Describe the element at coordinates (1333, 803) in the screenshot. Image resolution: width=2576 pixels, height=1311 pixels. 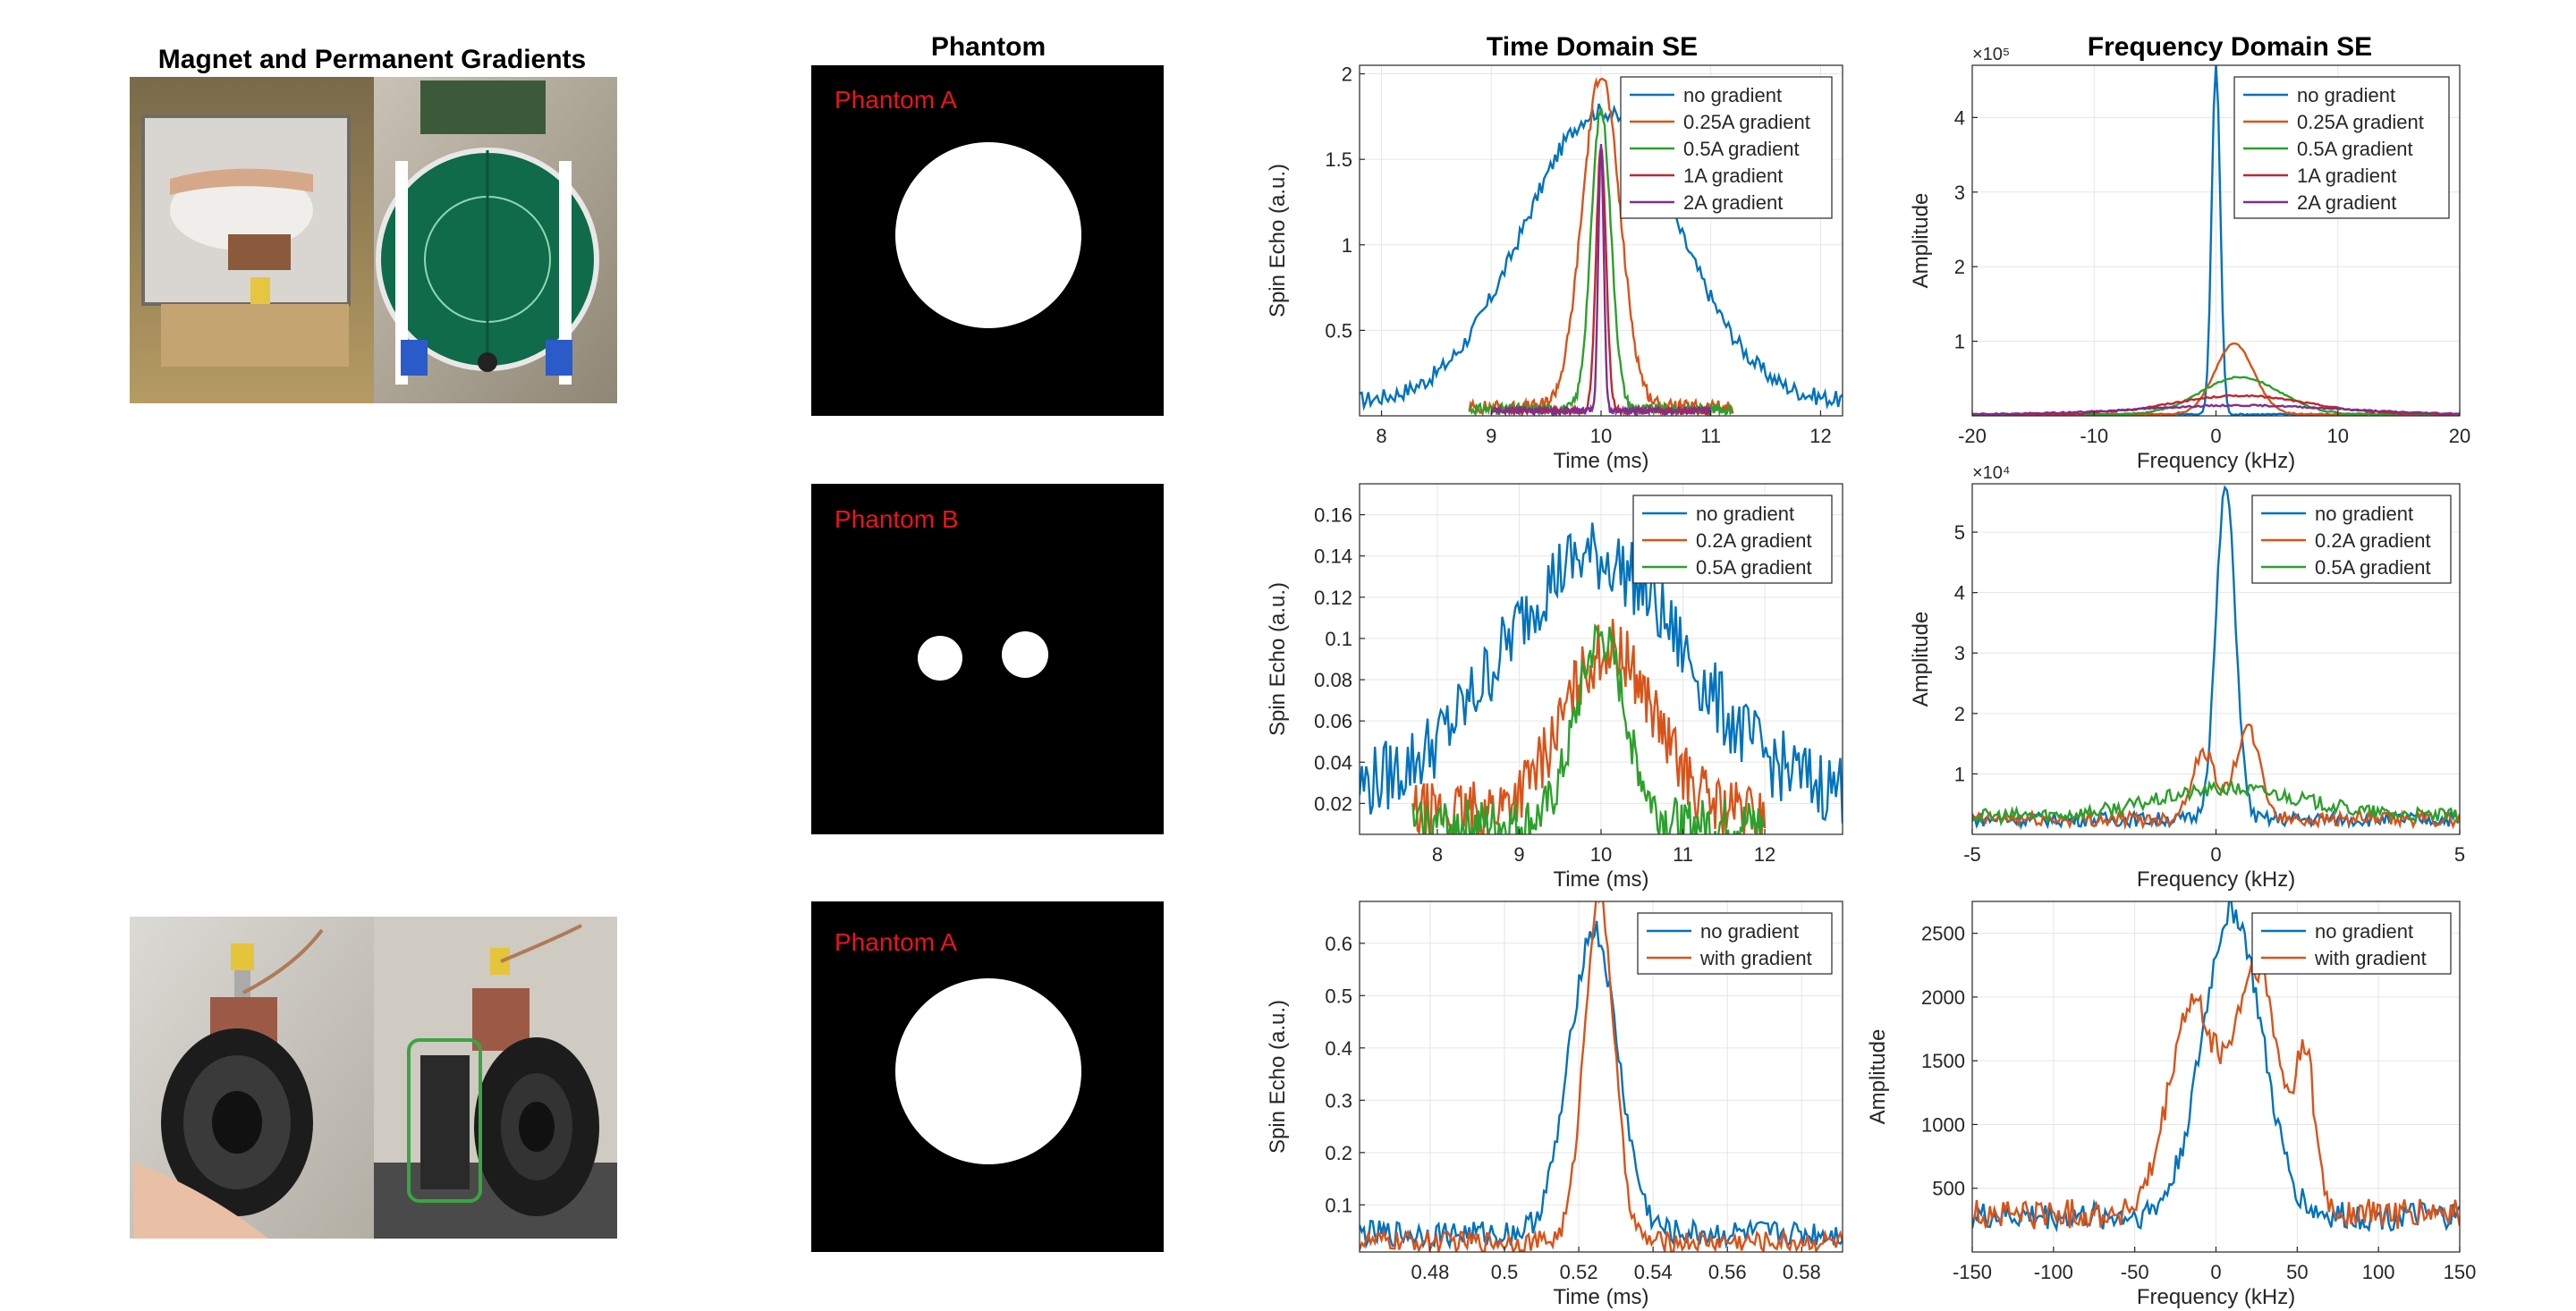
I see `y-tick-label: 0.02` at that location.